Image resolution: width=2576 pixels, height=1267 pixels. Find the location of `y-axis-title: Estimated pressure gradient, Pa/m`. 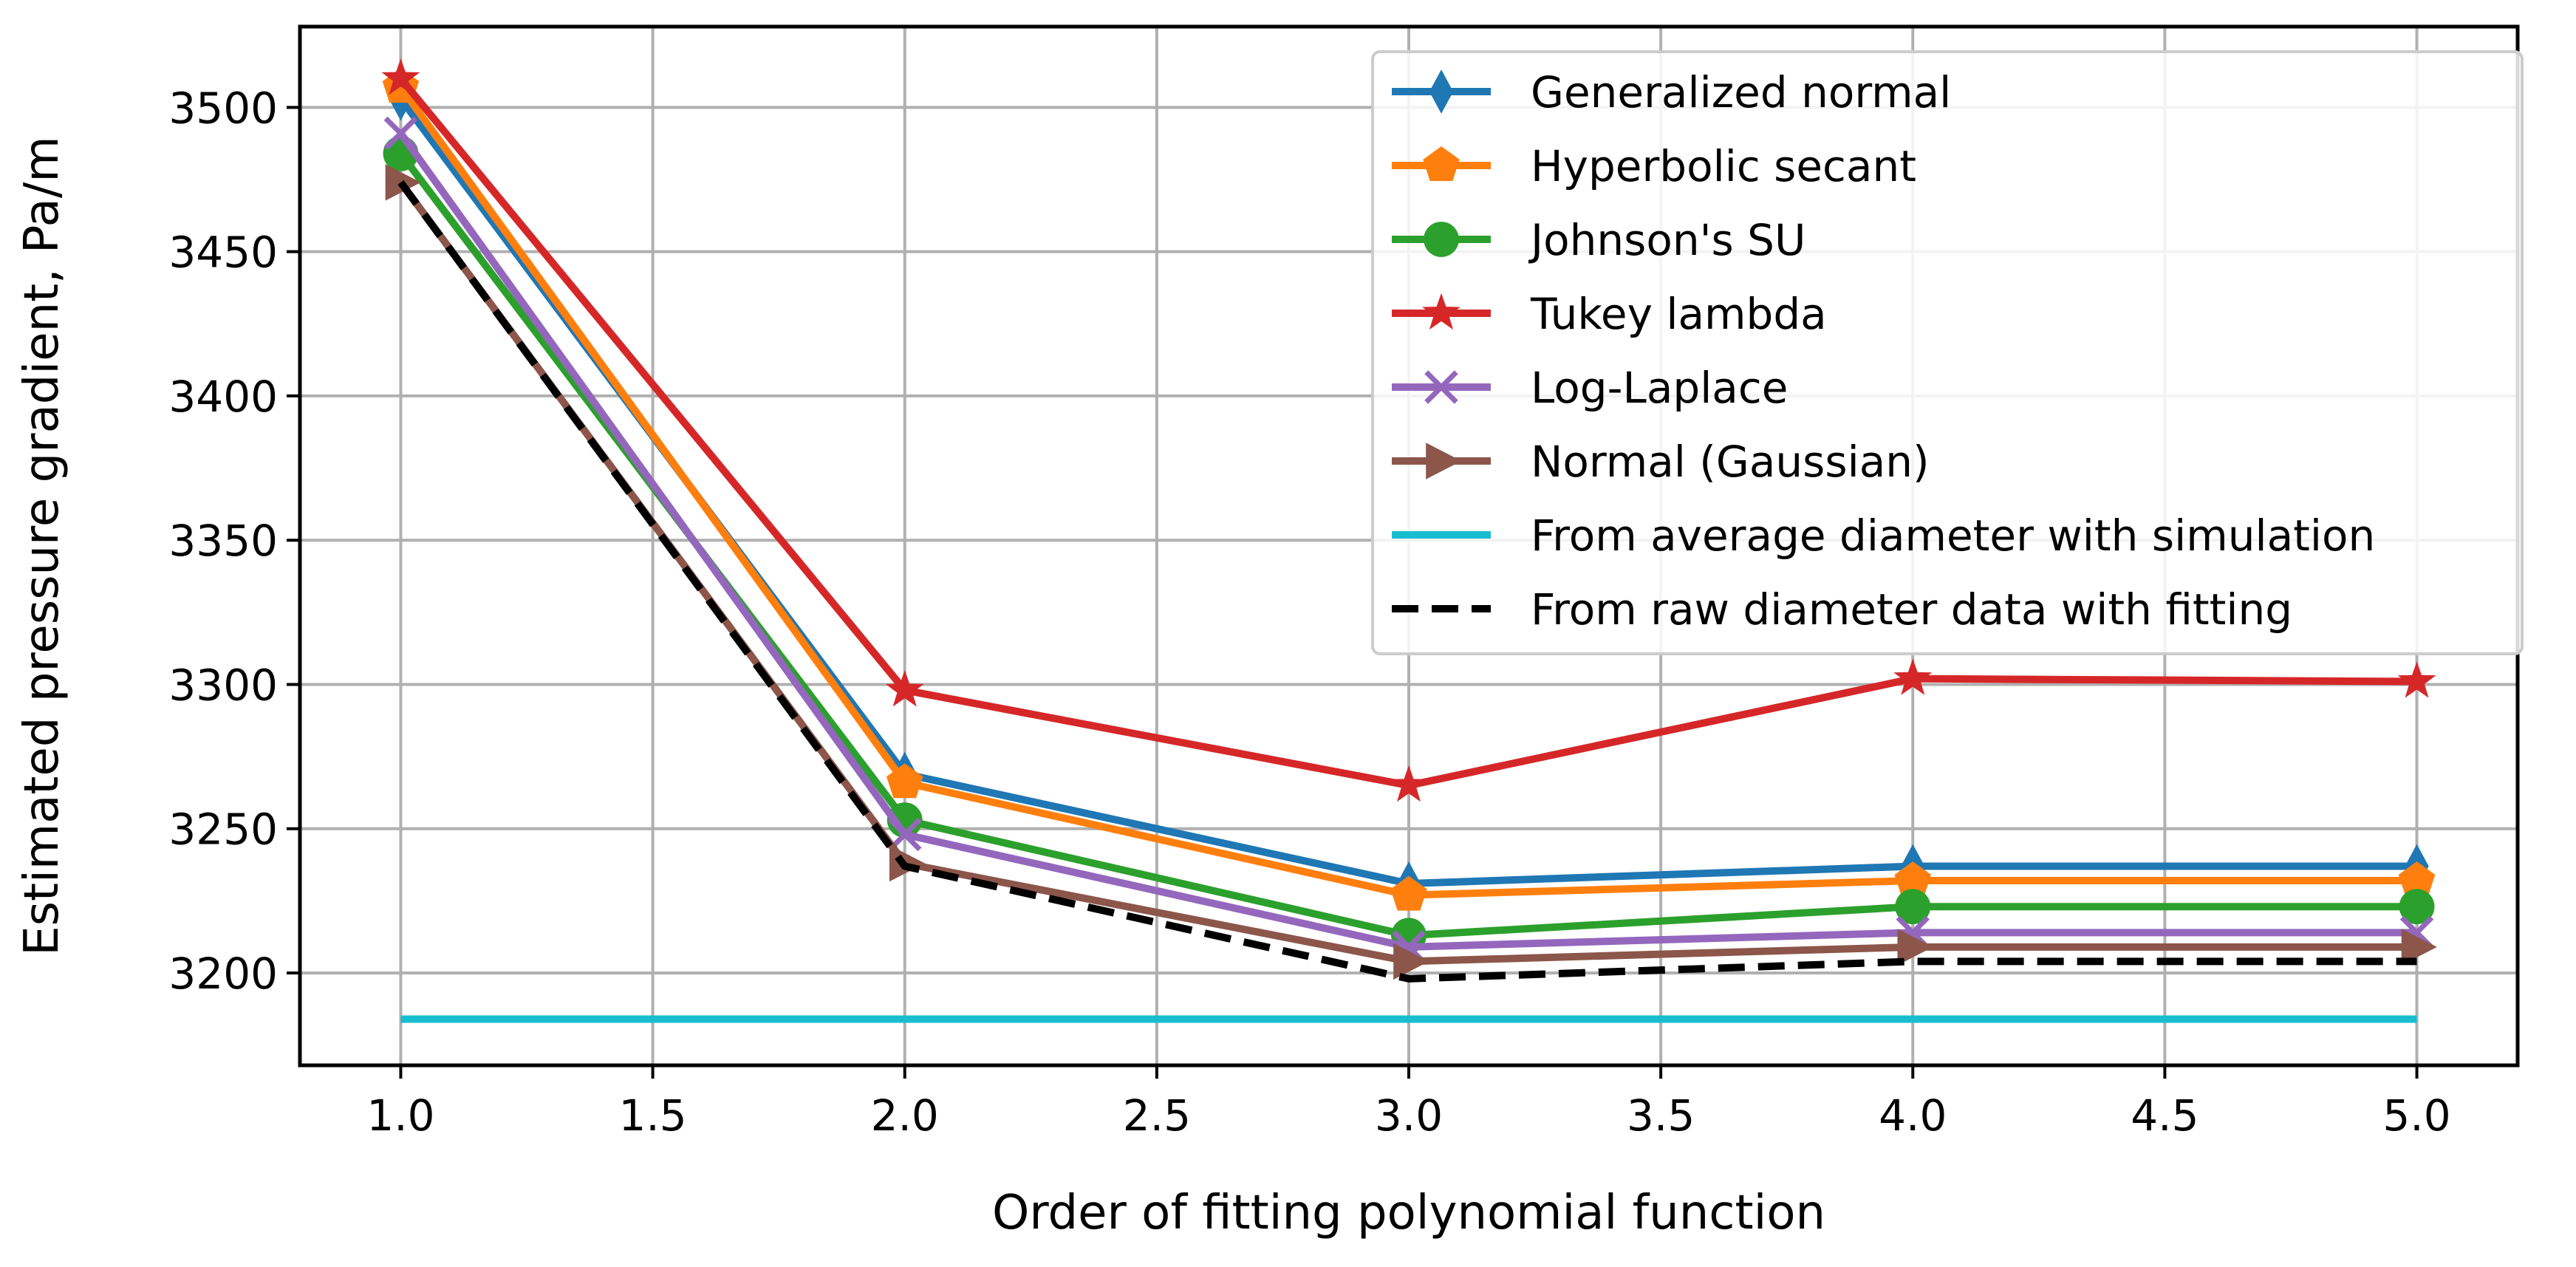

y-axis-title: Estimated pressure gradient, Pa/m is located at coordinates (42, 546).